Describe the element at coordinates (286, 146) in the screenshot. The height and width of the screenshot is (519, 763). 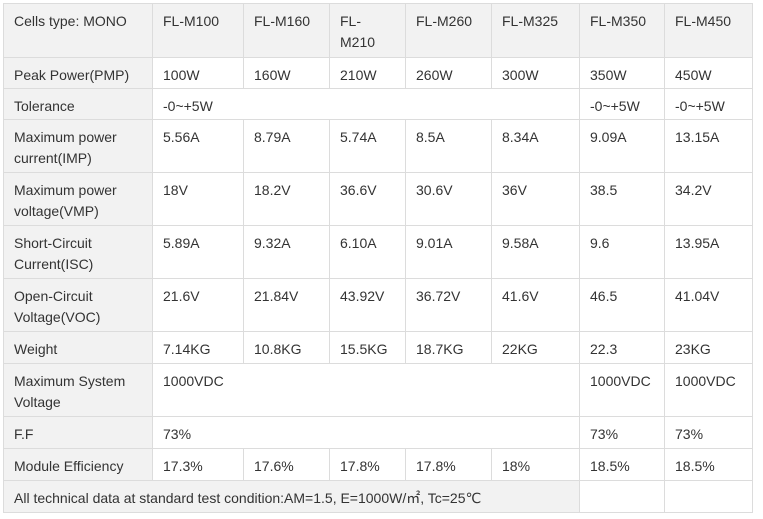
I see `data-cell: 8.79A` at that location.